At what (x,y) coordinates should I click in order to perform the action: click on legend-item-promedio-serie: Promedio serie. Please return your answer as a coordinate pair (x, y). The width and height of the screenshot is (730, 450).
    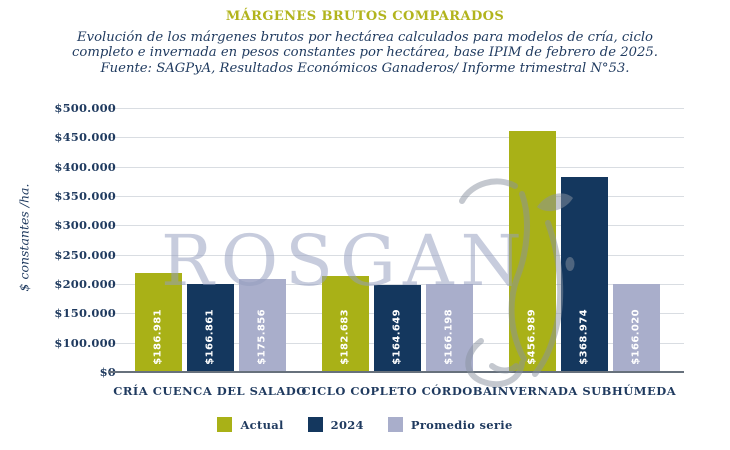
    Looking at the image, I should click on (450, 424).